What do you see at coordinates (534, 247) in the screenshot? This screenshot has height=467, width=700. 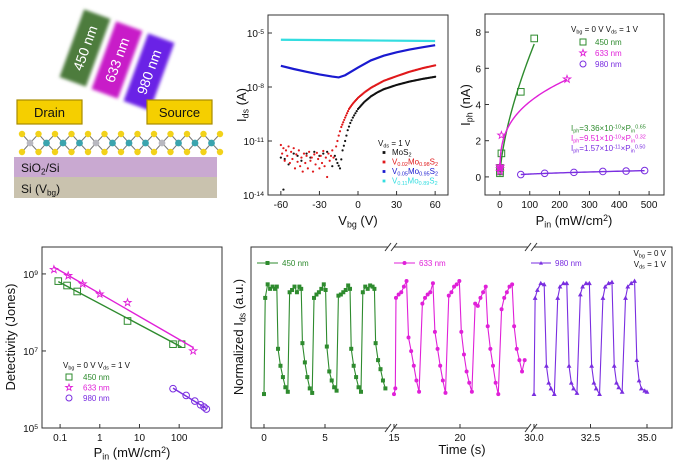 I see `axis-break-mark` at bounding box center [534, 247].